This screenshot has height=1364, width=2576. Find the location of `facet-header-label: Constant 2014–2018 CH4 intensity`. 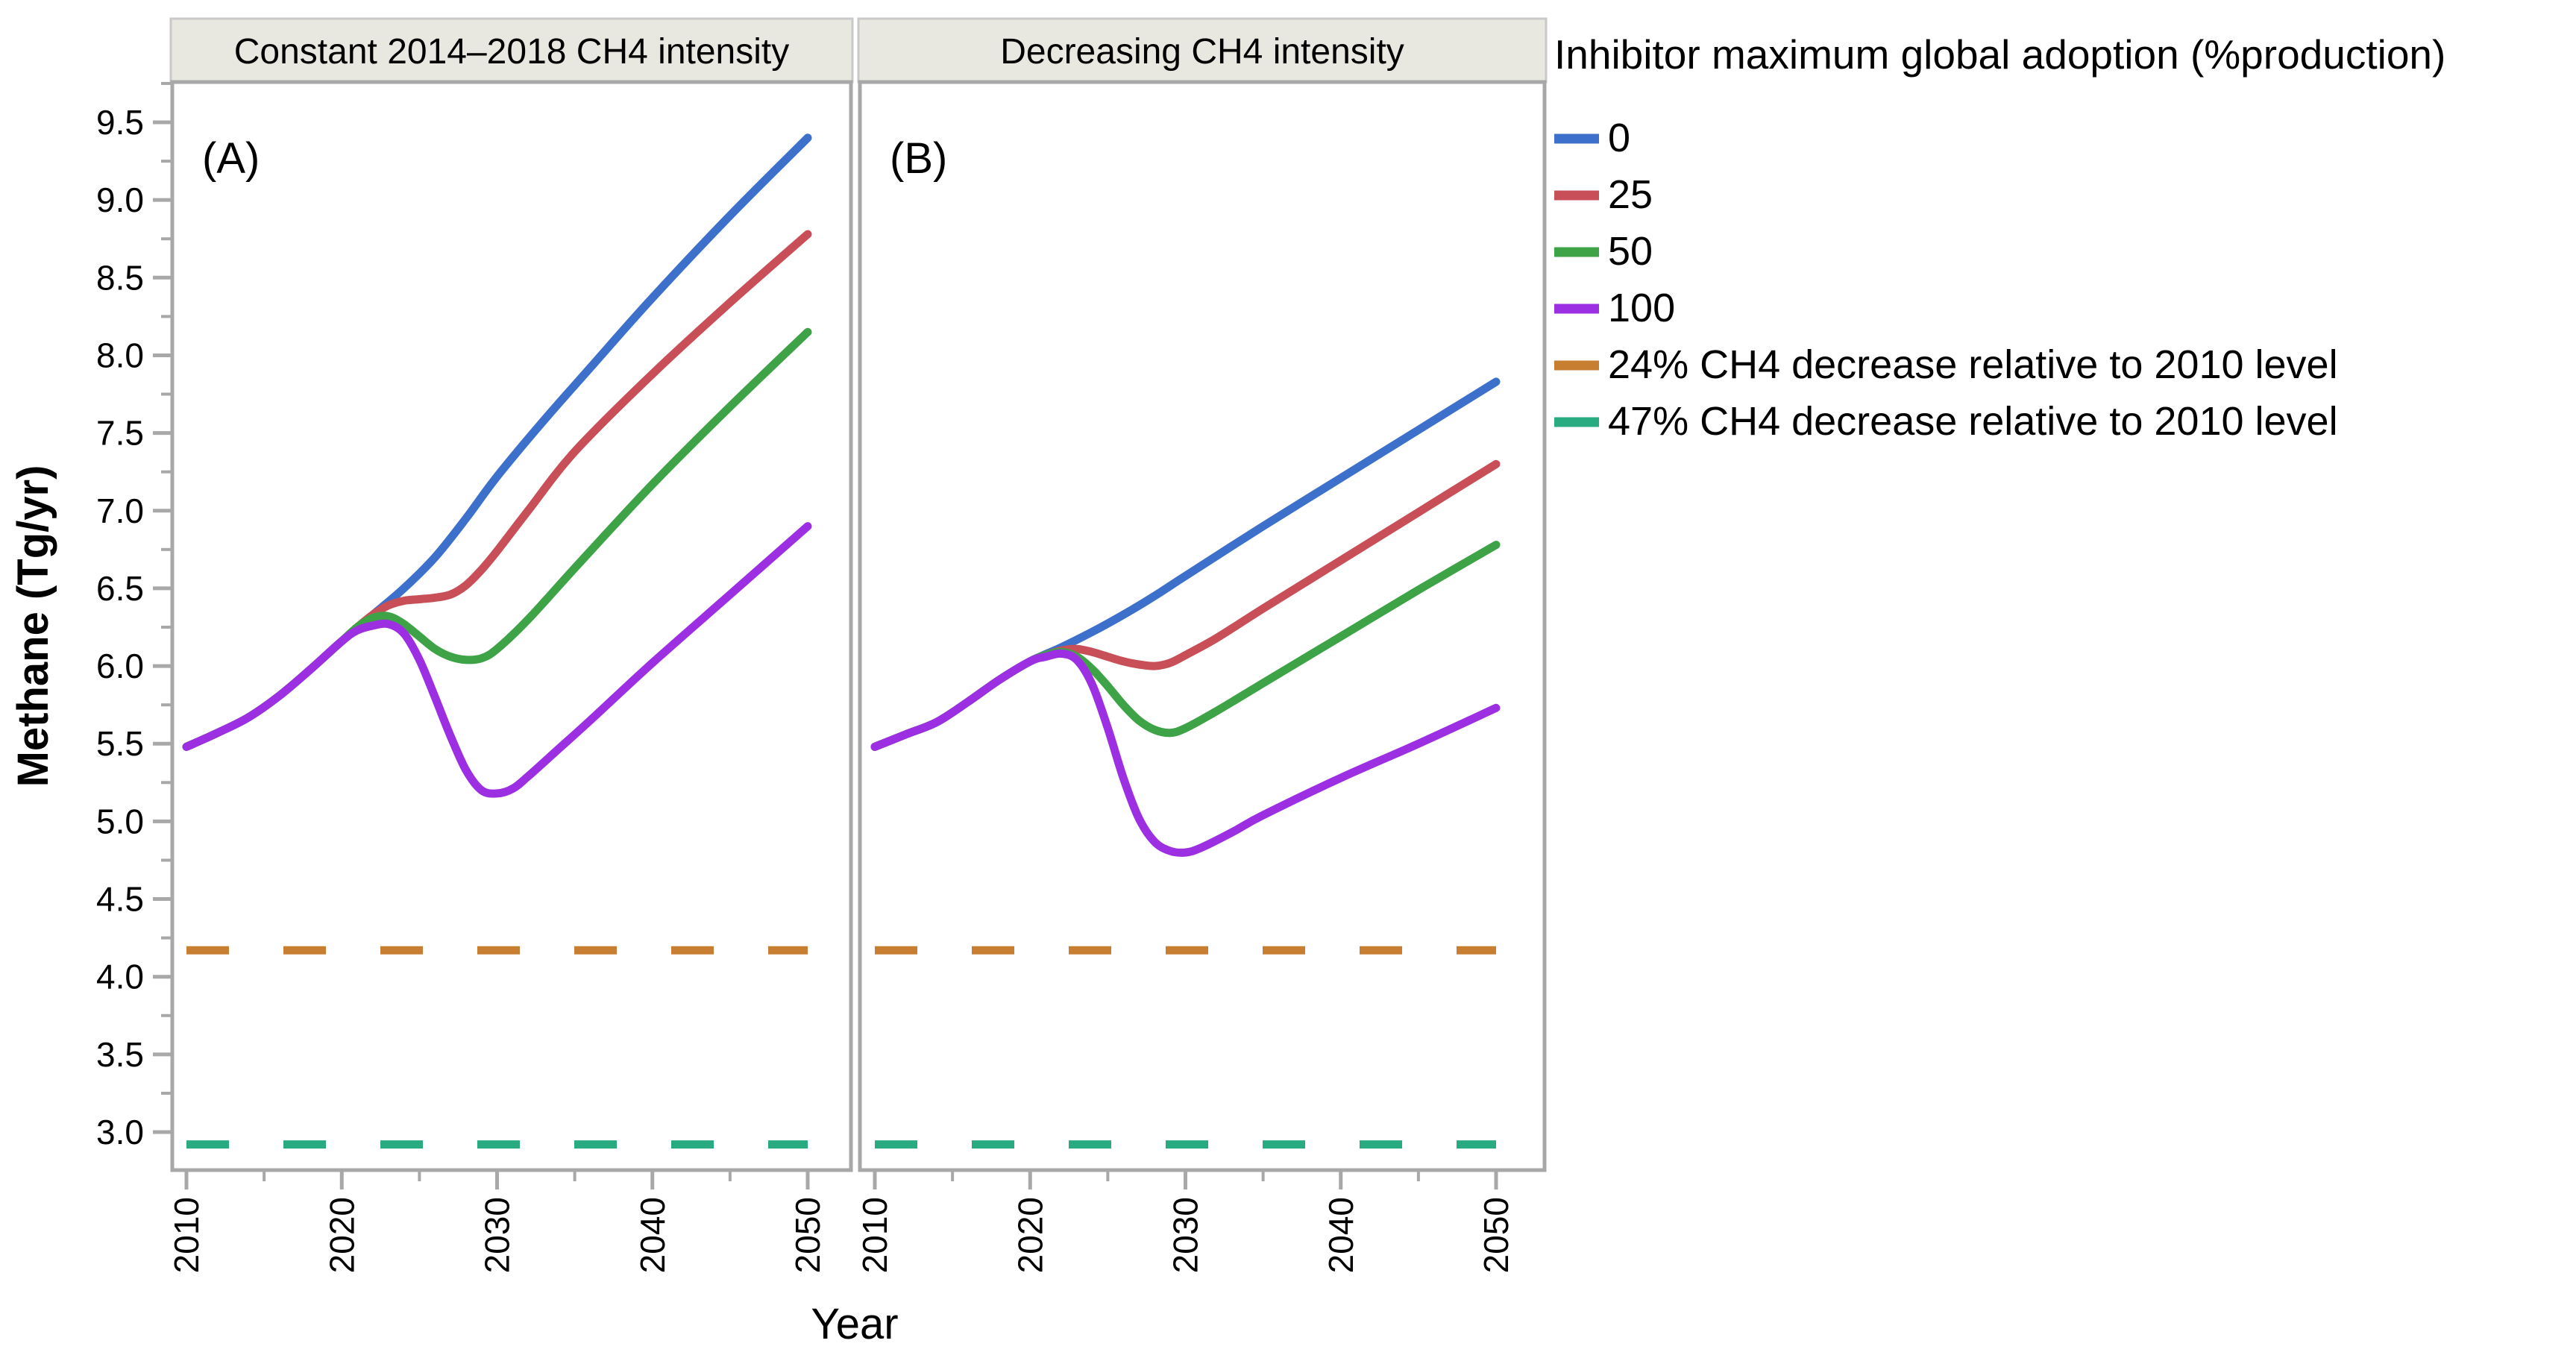

facet-header-label: Constant 2014–2018 CH4 intensity is located at coordinates (512, 52).